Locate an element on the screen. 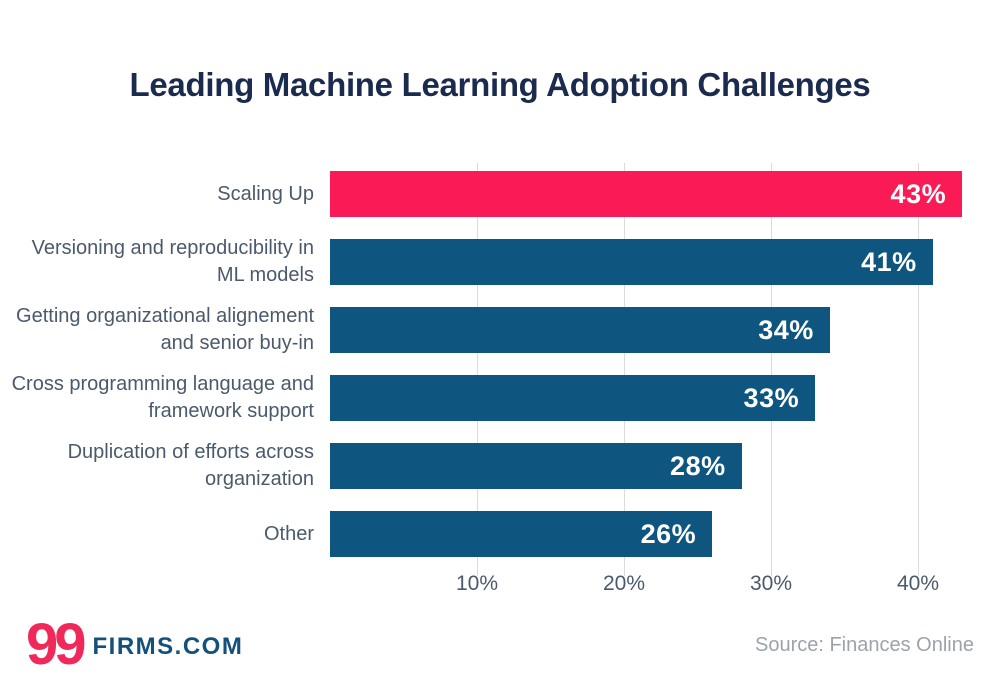  logo-99-mark: 99 is located at coordinates (56, 644).